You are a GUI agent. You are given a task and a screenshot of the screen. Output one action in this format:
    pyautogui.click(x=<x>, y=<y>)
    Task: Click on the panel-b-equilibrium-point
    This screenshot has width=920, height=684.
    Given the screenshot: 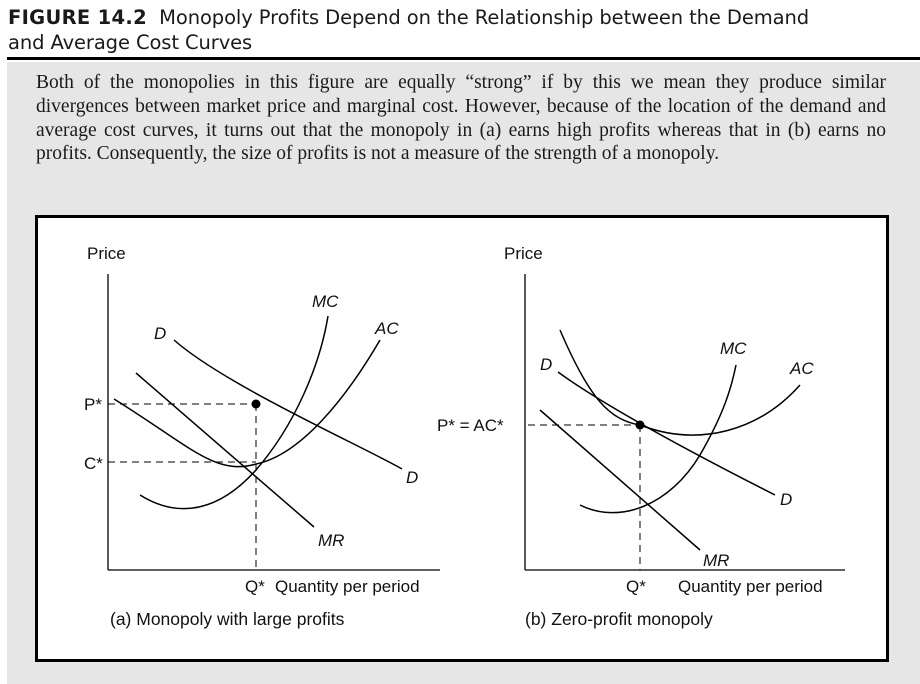 What is the action you would take?
    pyautogui.click(x=640, y=425)
    